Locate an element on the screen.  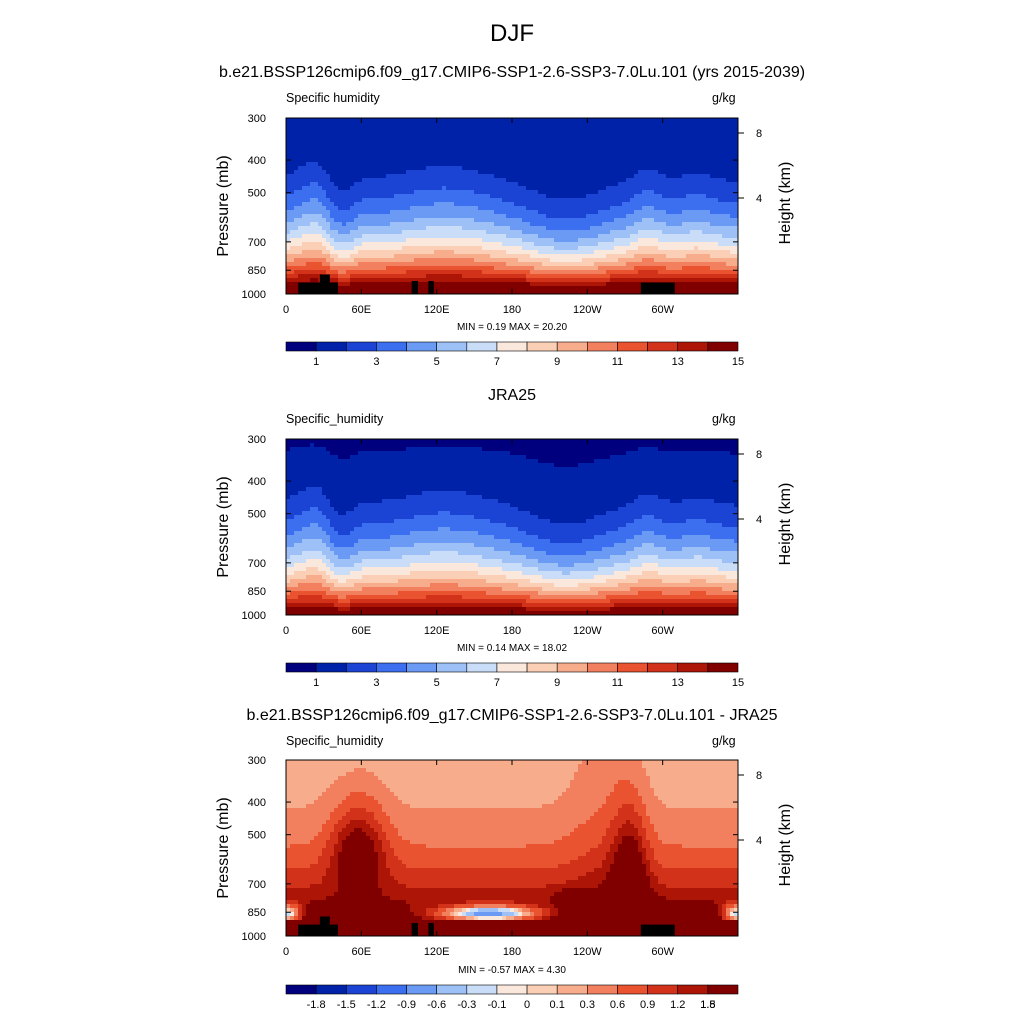
panel-2-title: JRA25 is located at coordinates (512, 395).